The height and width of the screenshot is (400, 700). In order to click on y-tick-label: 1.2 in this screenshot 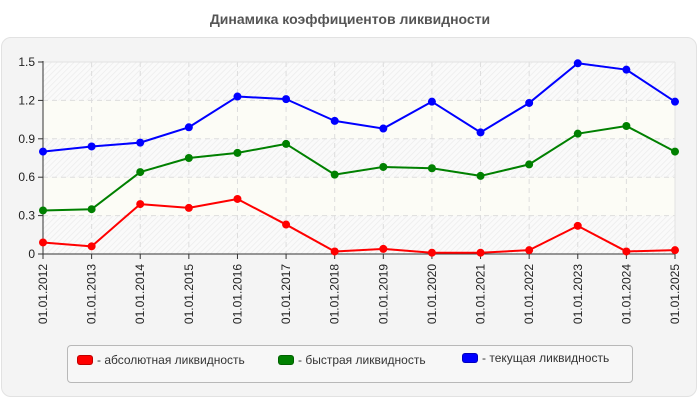, I will do `click(26, 100)`.